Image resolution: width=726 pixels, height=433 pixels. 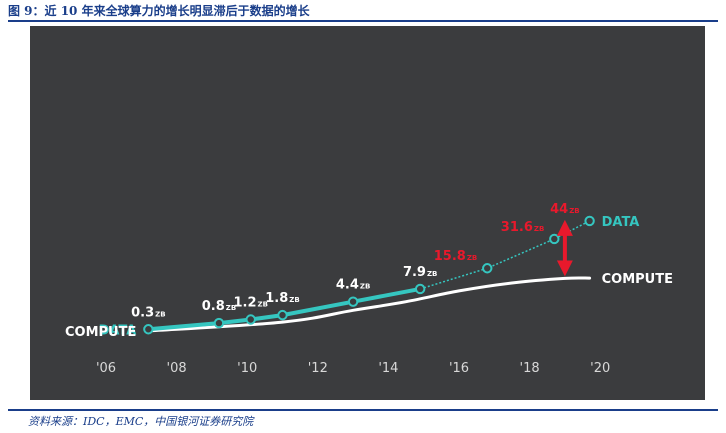 I want to click on compute-series-line, so click(x=369, y=304).